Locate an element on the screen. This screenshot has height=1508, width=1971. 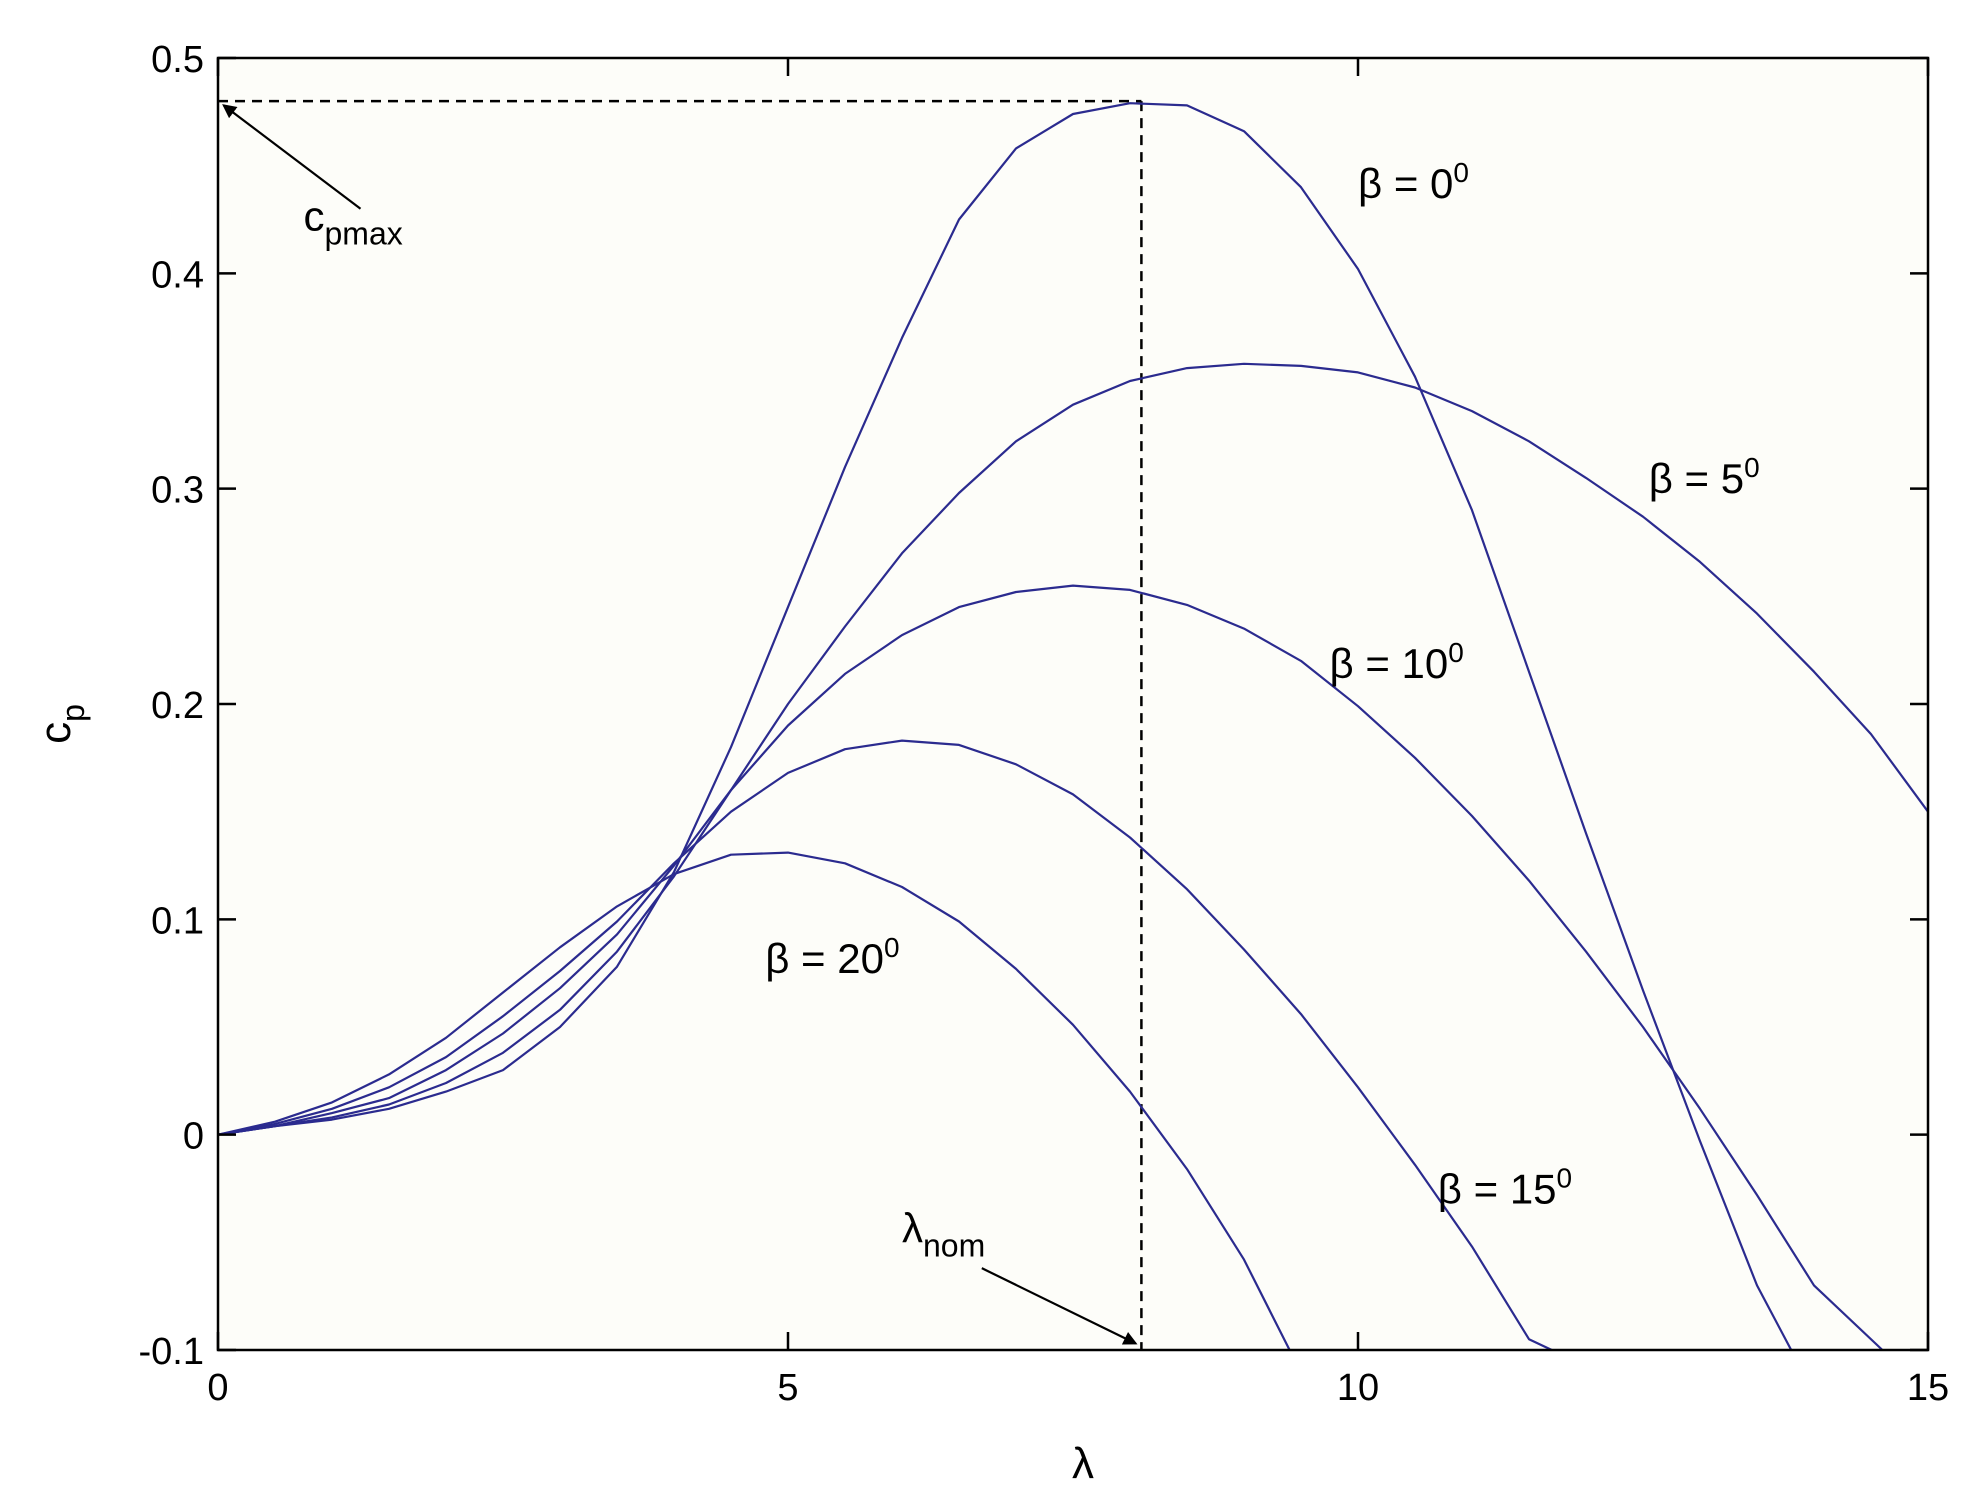
y-axis-label: cp is located at coordinates (61, 724).